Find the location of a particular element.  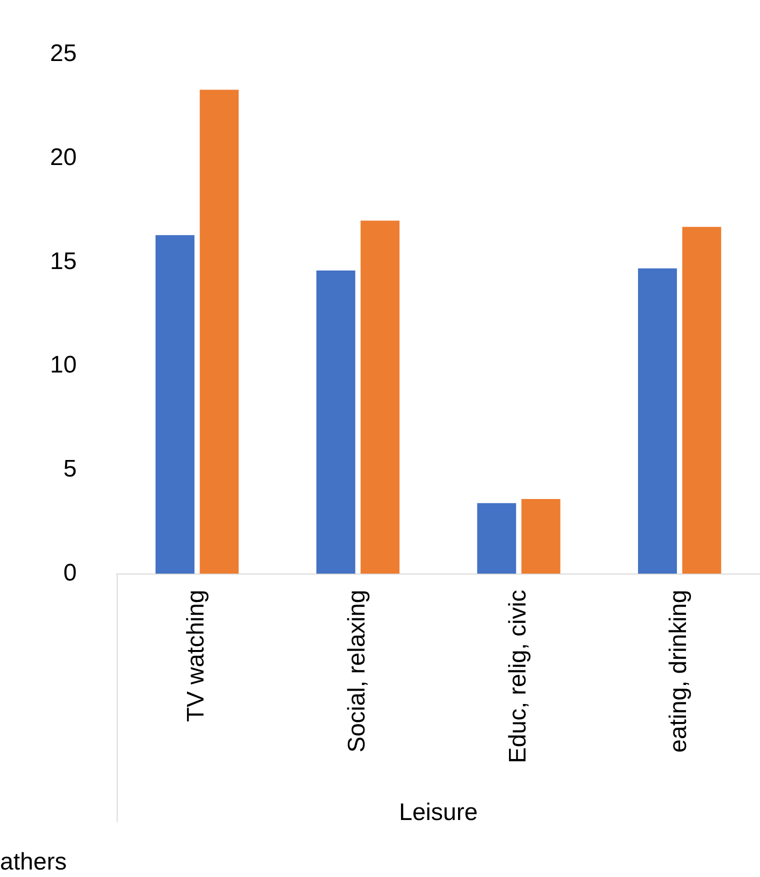

x-tick-label: Social, relaxing is located at coordinates (357, 671).